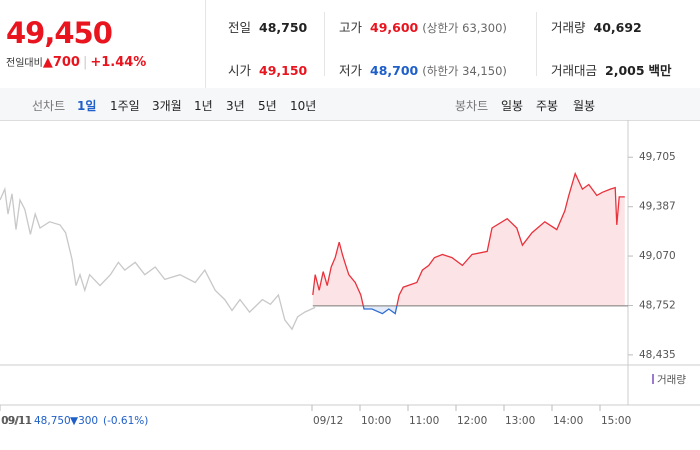 This screenshot has width=700, height=450. Describe the element at coordinates (671, 380) in the screenshot. I see `volume-legend: 거래량` at that location.